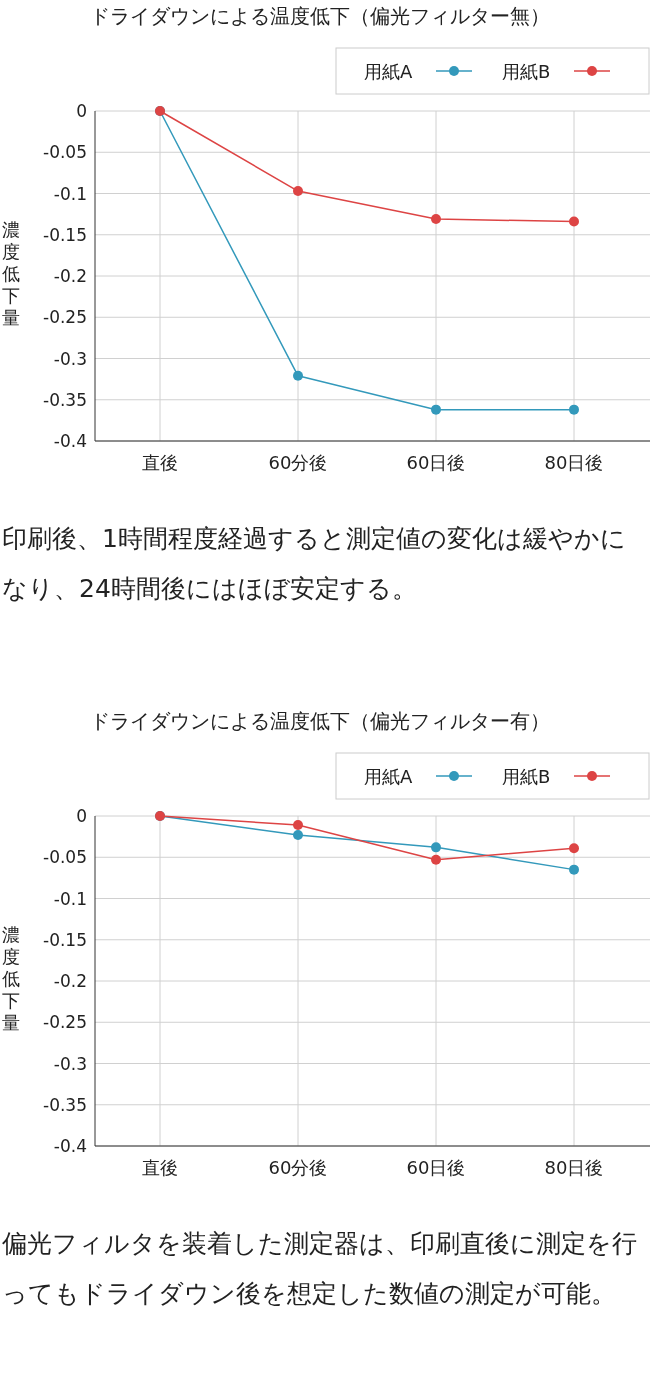 The height and width of the screenshot is (1381, 650). Describe the element at coordinates (319, 1269) in the screenshot. I see `text: 偏光フィルタを装着した測定器は、印刷直後に測定を行ってもドライダウン後を想定した数値の測定が可能。` at that location.